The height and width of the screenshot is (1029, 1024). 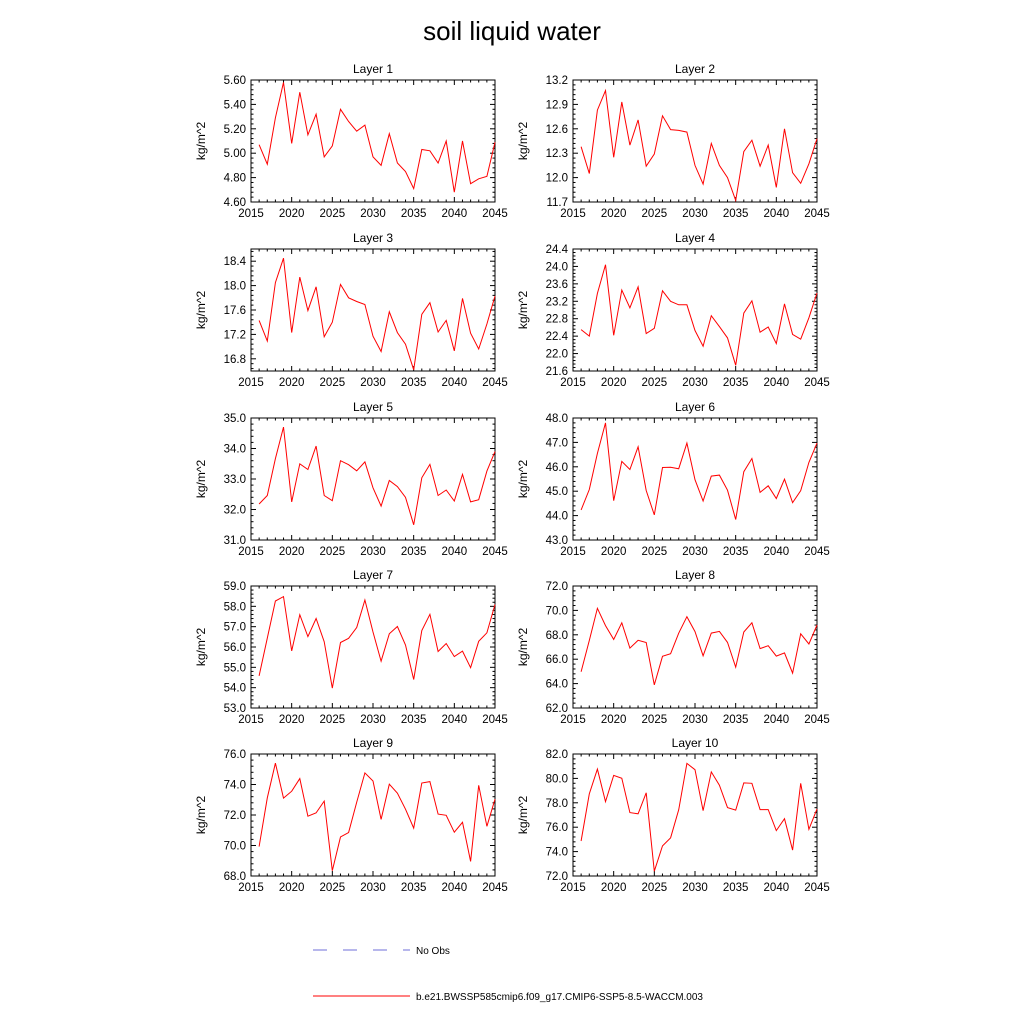 I want to click on y-tick-label: 4.60, so click(x=235, y=203).